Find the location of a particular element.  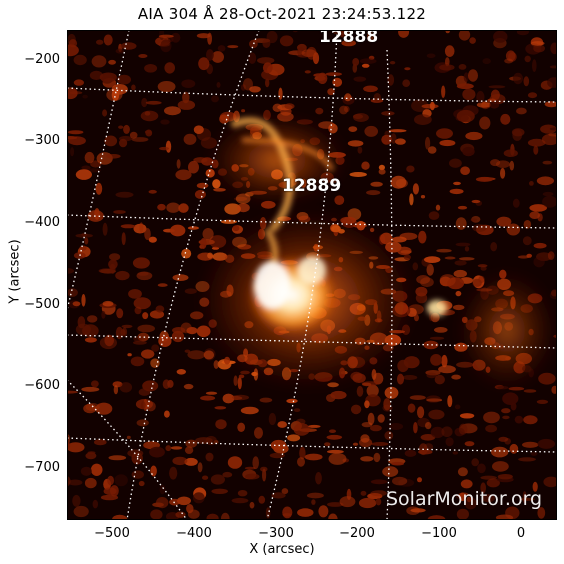

y-tick-label: −600 is located at coordinates (42, 385).